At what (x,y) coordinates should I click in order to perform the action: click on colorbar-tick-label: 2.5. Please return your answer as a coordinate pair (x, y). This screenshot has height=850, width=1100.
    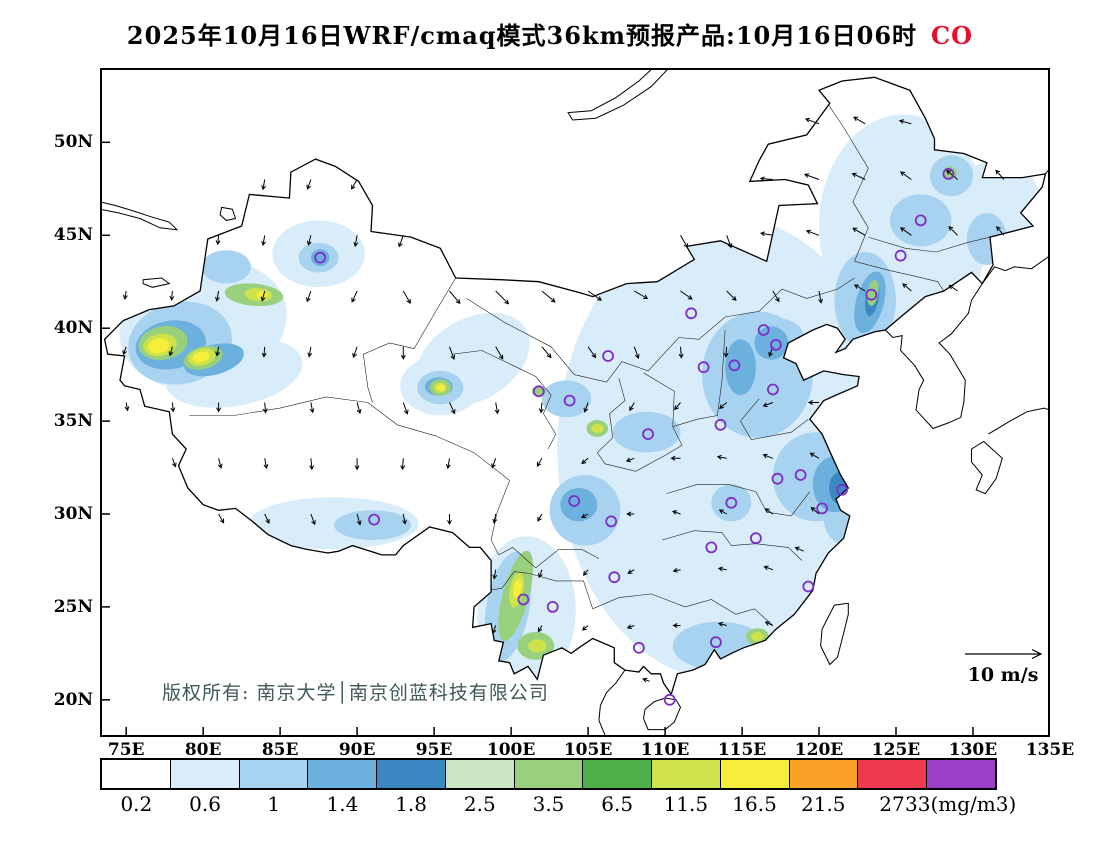
    Looking at the image, I should click on (479, 804).